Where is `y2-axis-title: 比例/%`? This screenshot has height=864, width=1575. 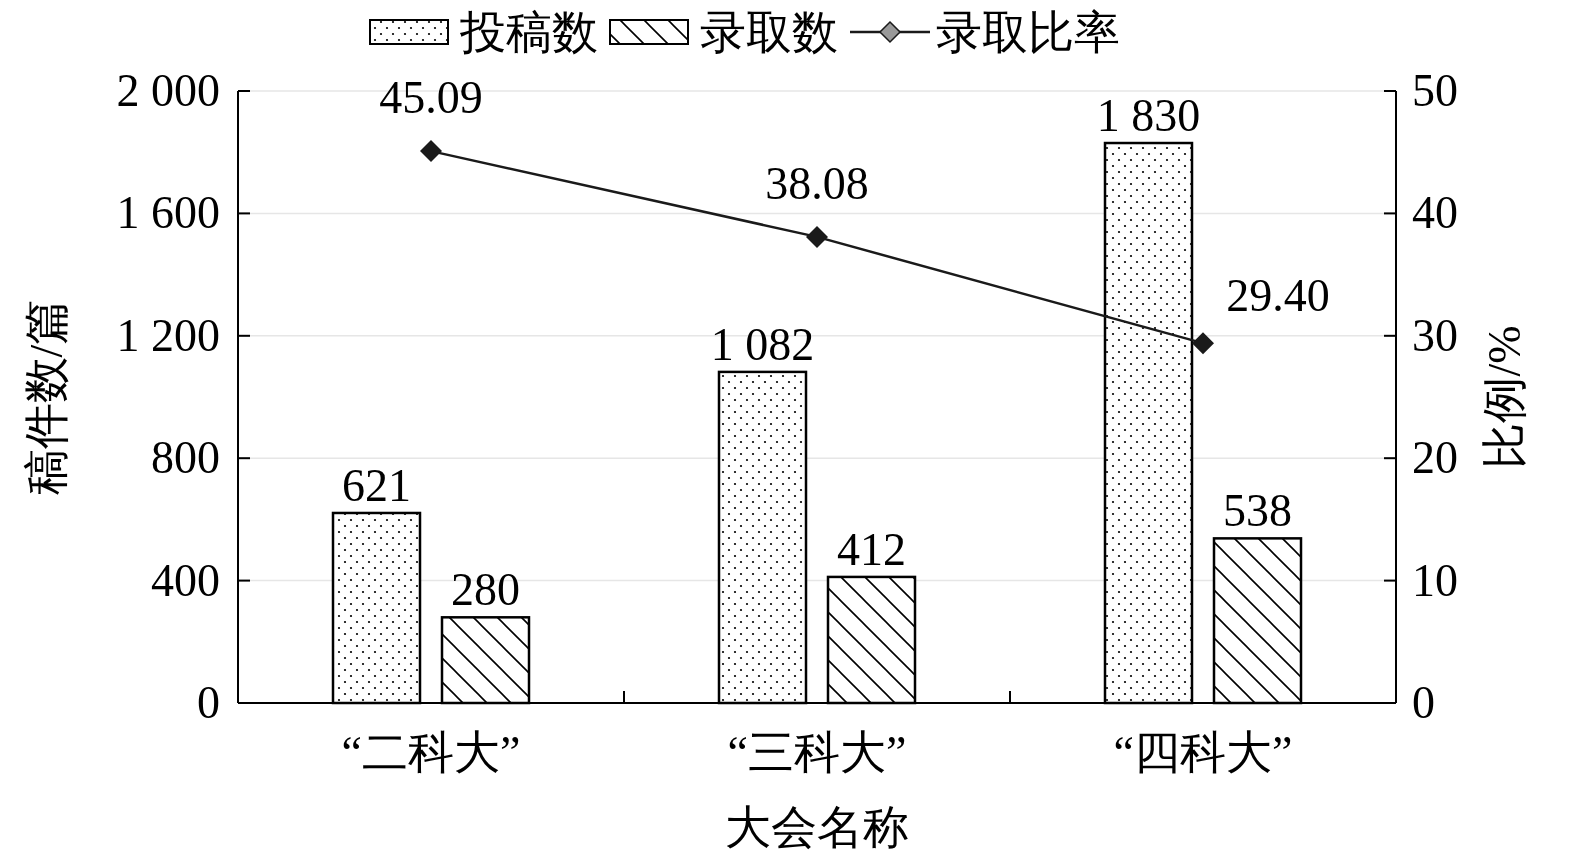 y2-axis-title: 比例/% is located at coordinates (1504, 397).